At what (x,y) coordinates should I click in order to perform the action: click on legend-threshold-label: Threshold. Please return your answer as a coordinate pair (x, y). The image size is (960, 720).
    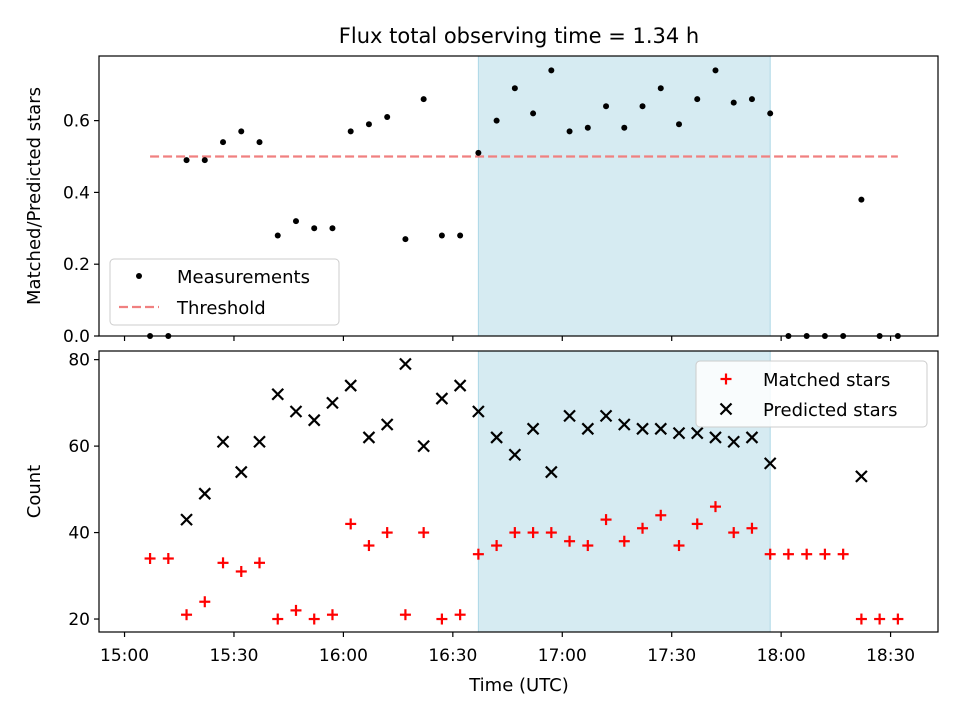
    Looking at the image, I should click on (221, 308).